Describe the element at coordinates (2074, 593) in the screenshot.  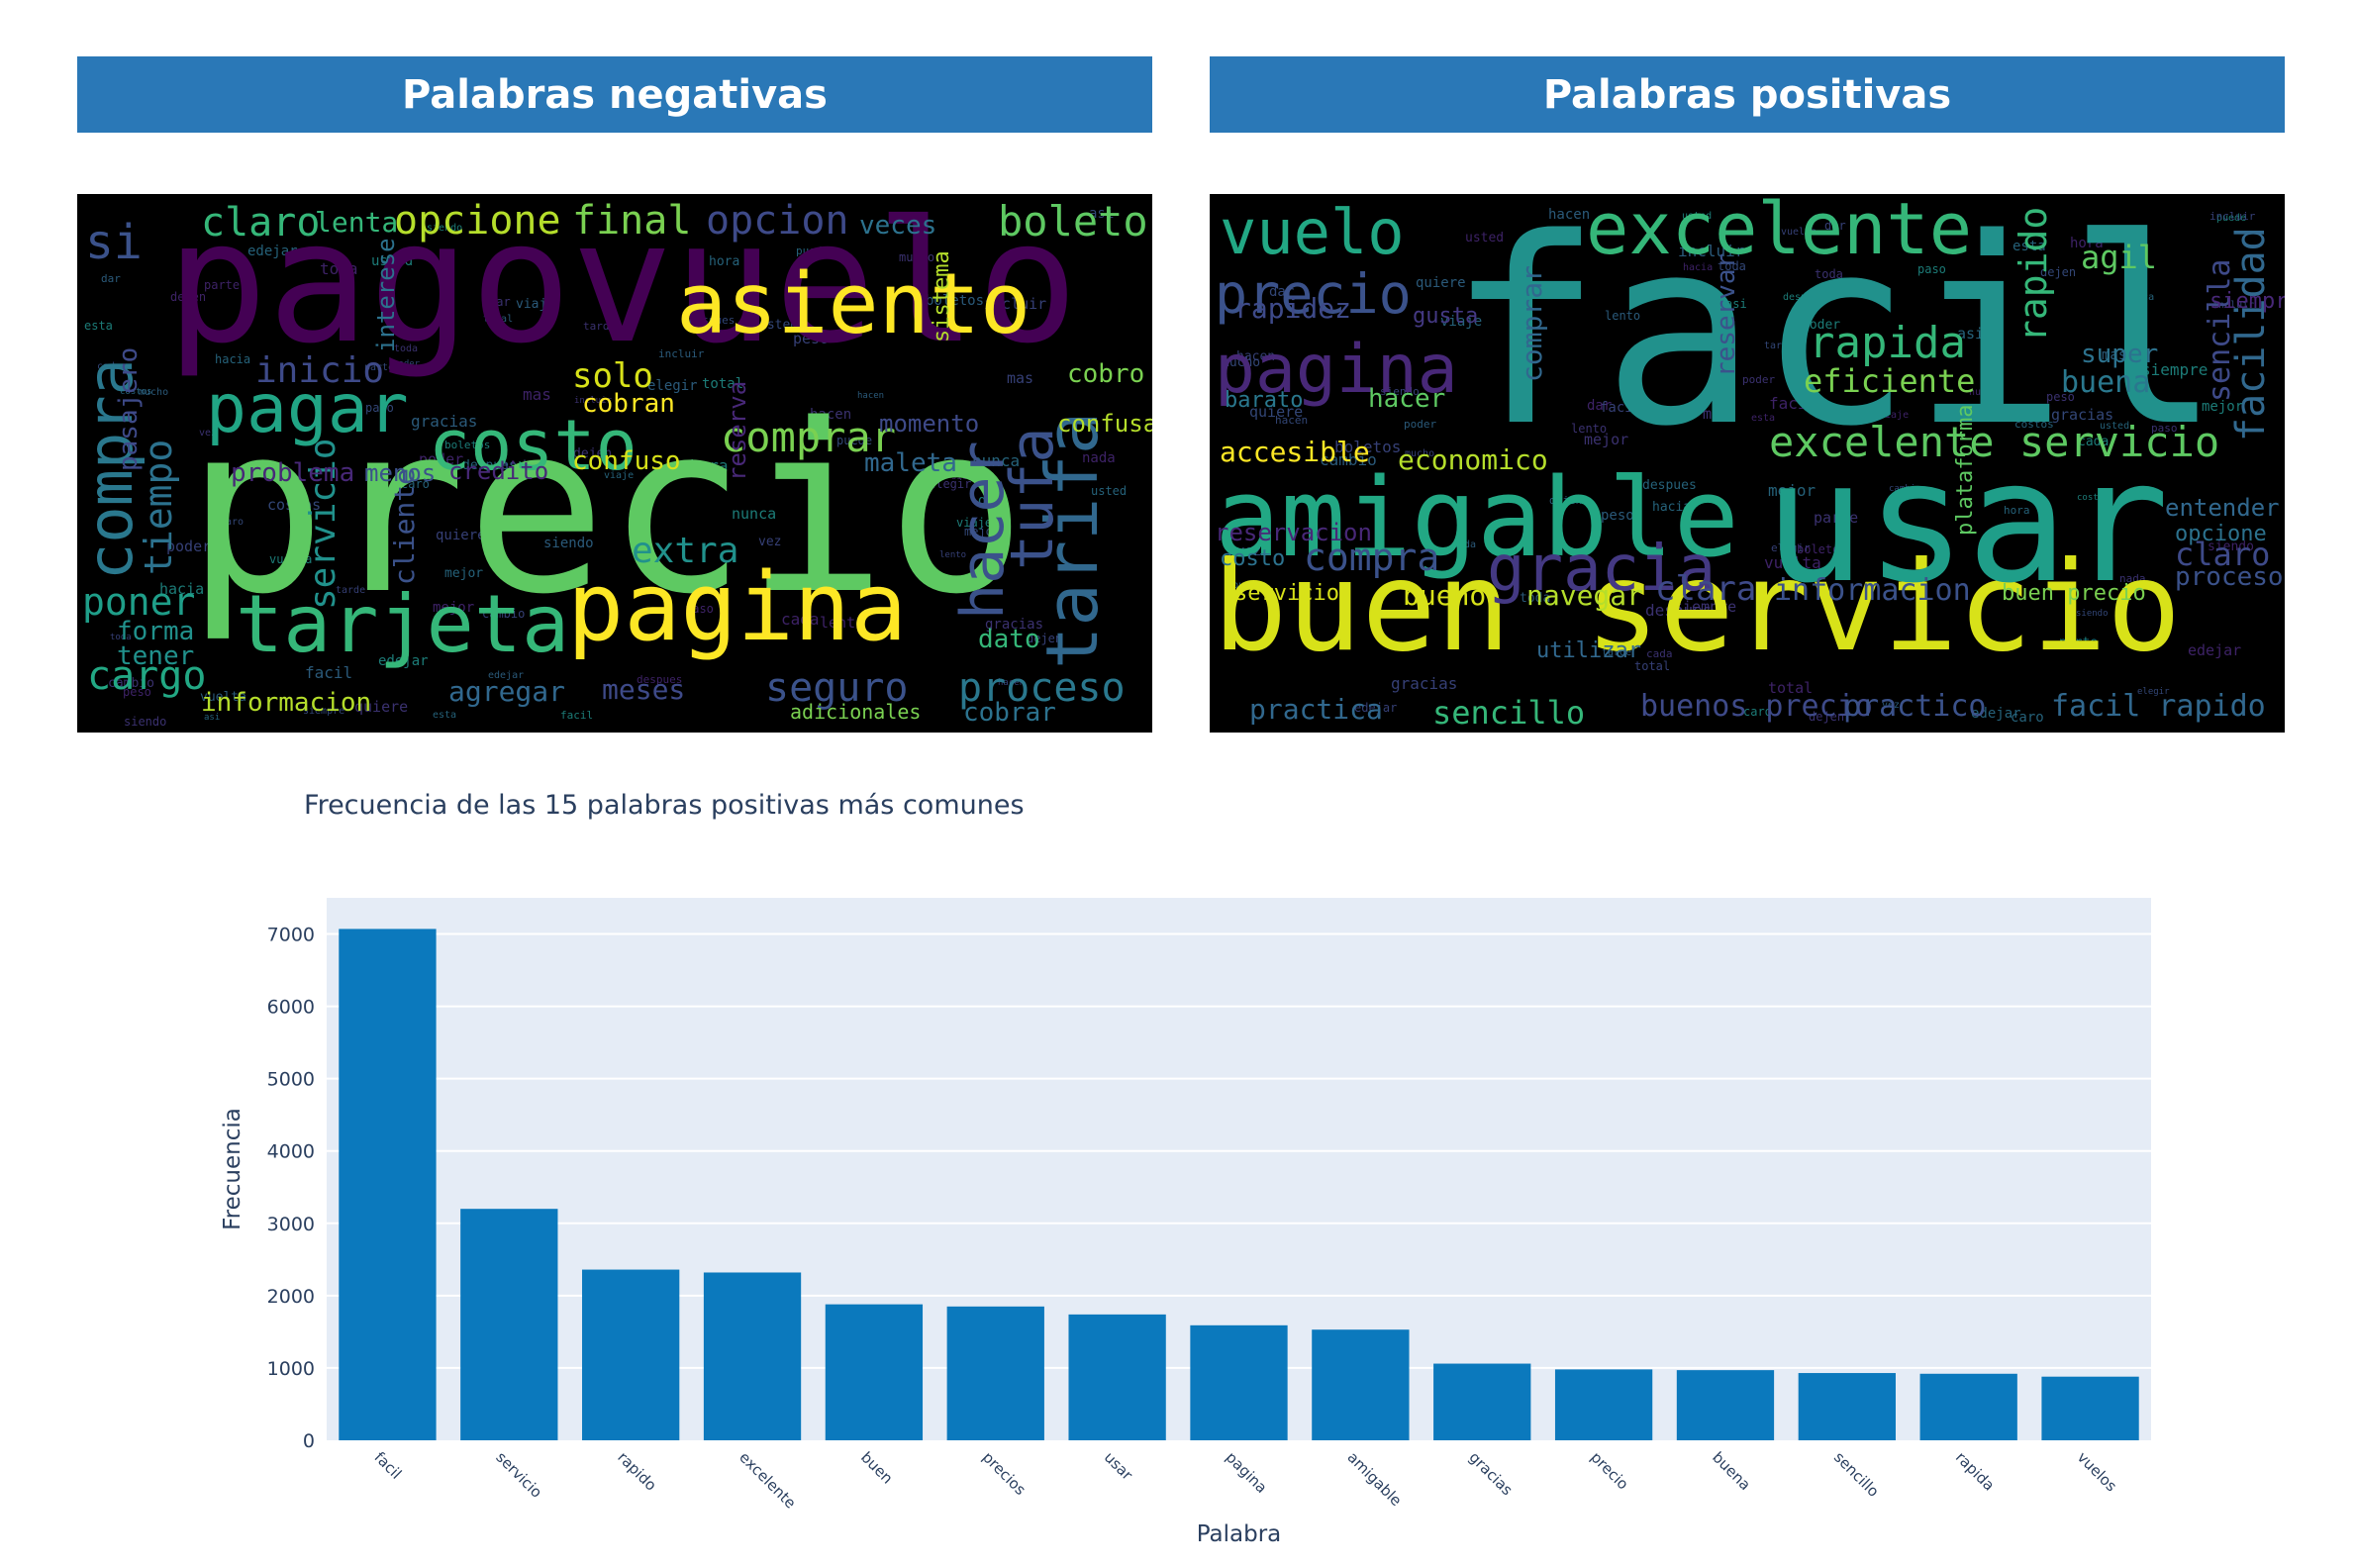
I see `wordcloud-word: buen precio` at that location.